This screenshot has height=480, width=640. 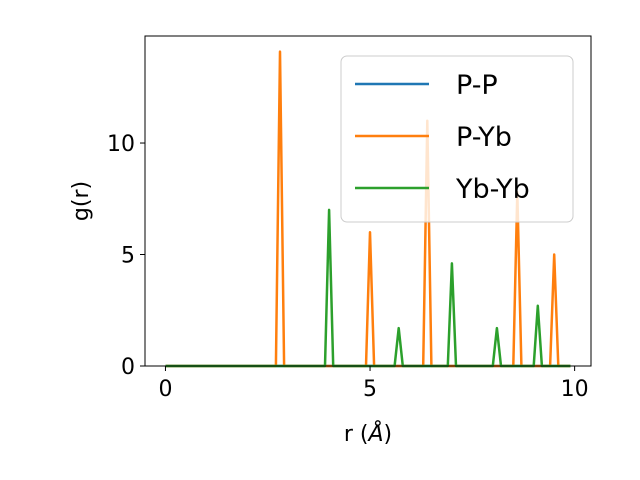 I want to click on y-axis-label: g(r), so click(x=81, y=201).